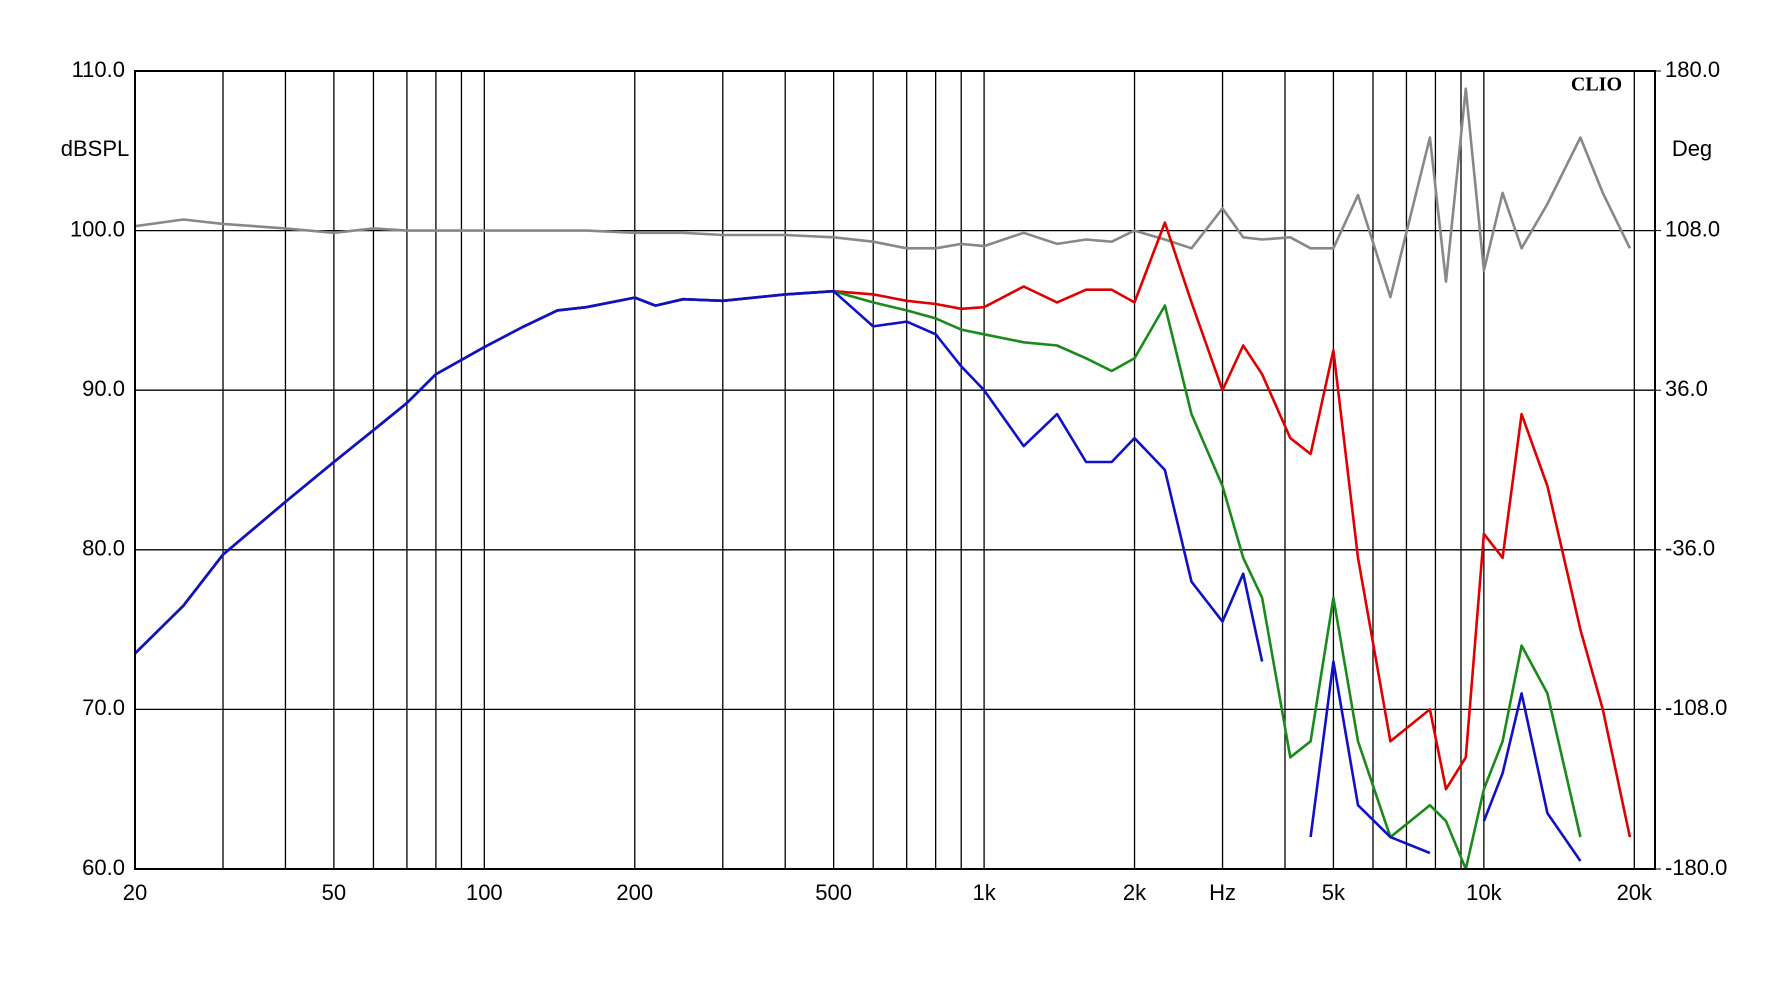 This screenshot has height=1001, width=1772. Describe the element at coordinates (97, 228) in the screenshot. I see `y-tick-label: 100.0` at that location.